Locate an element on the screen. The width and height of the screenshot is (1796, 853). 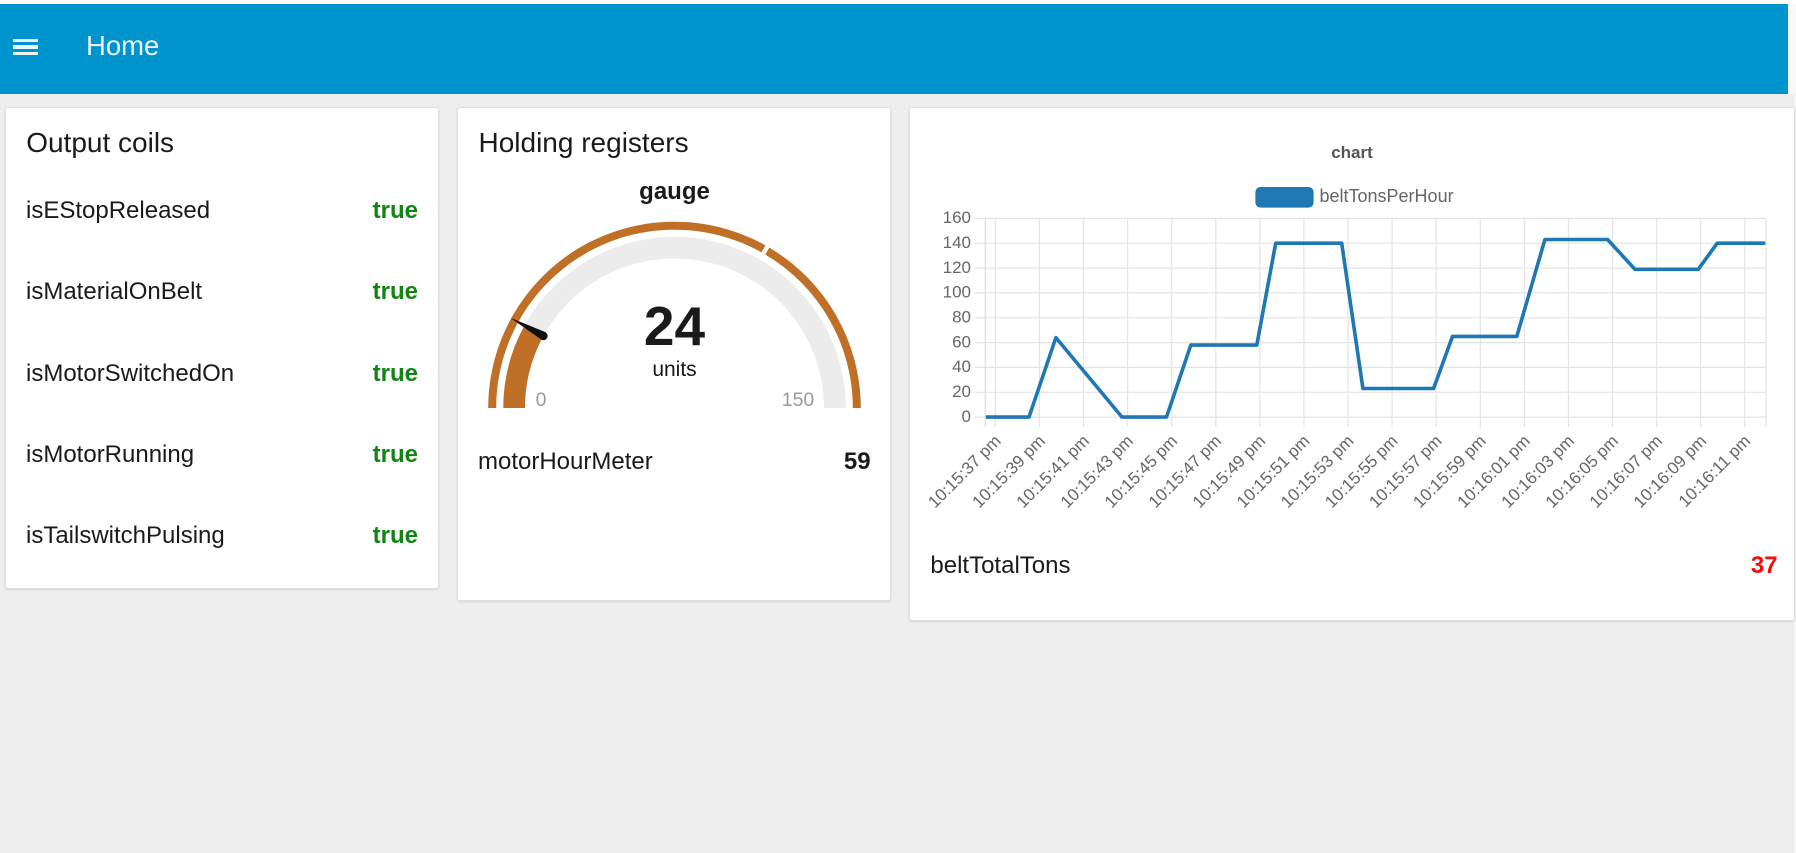
svg-text: 140 is located at coordinates (957, 242).